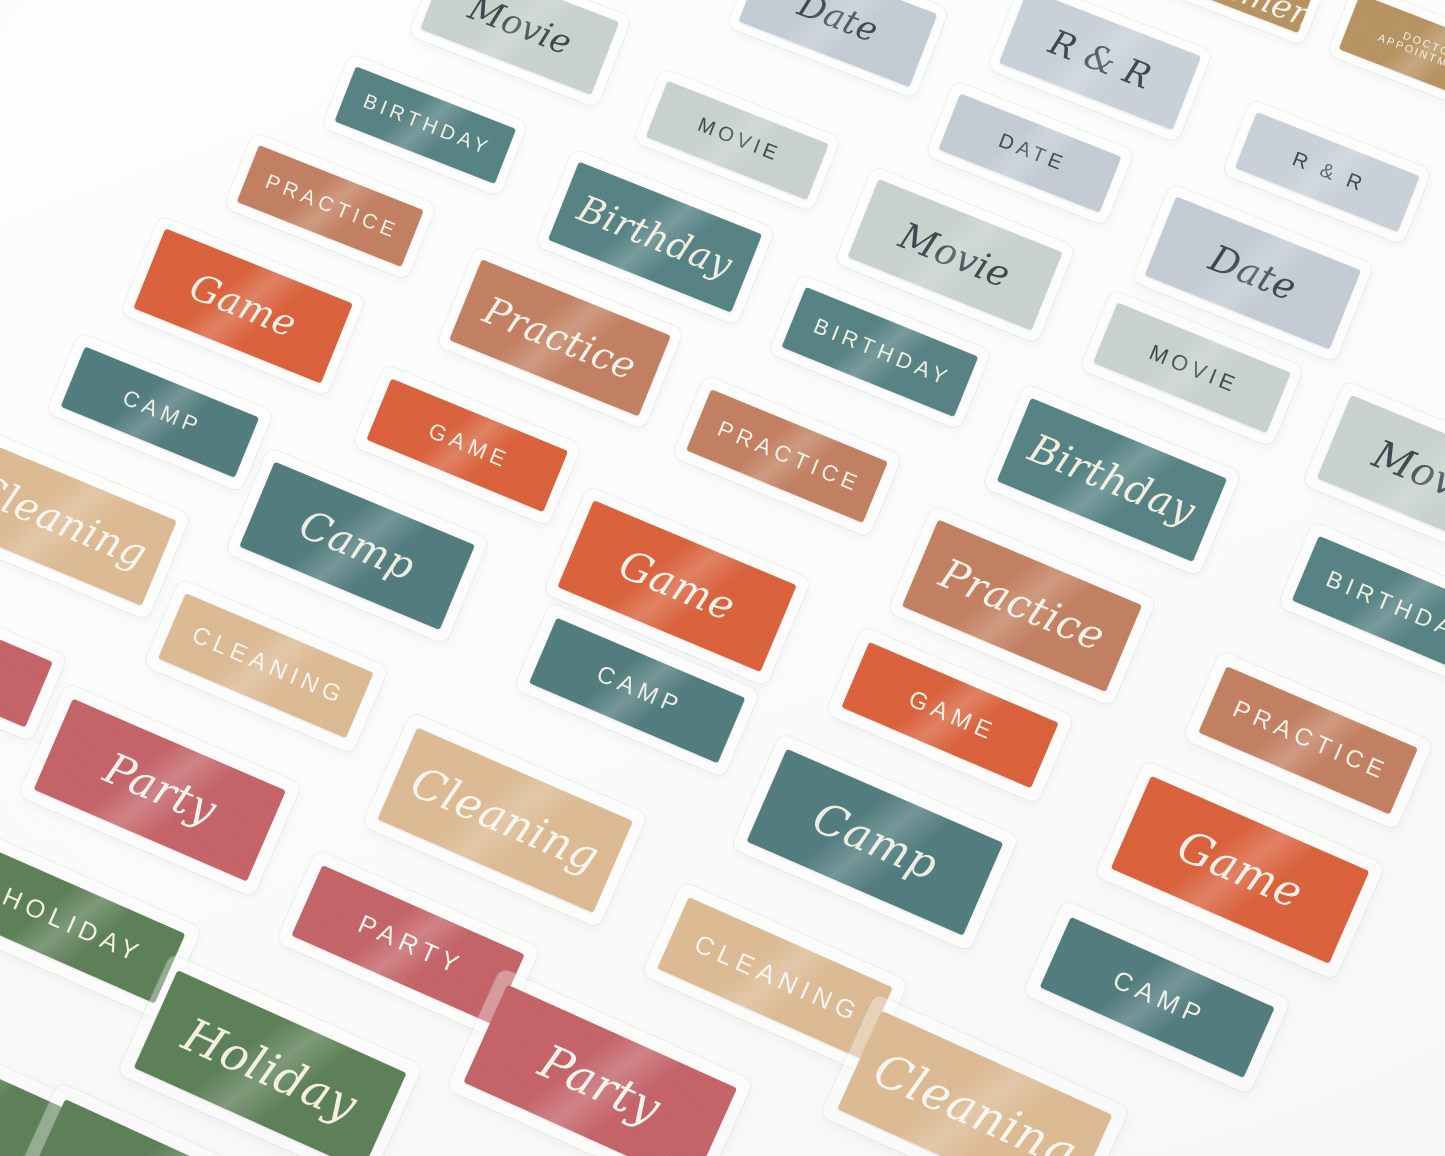  I want to click on sticker-face: Date, so click(838, 44).